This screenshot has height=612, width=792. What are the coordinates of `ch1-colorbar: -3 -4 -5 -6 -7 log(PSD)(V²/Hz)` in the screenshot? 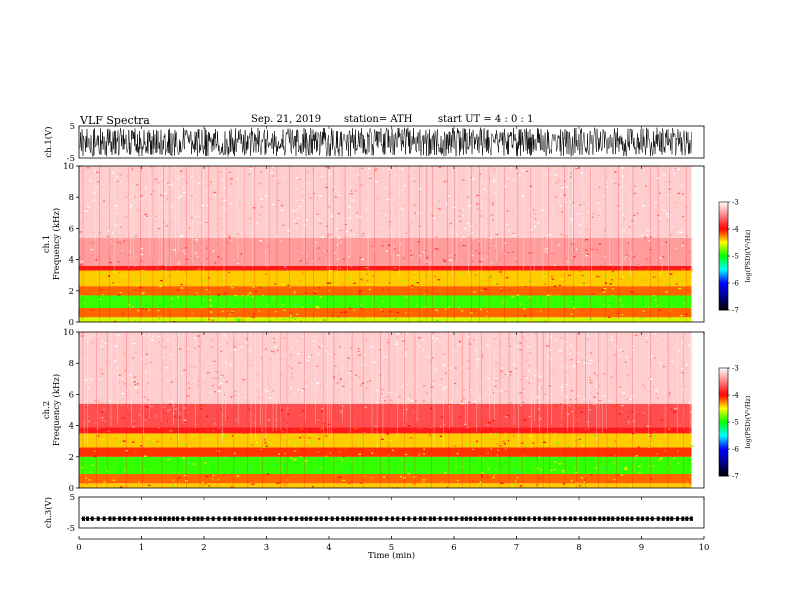 It's located at (735, 257).